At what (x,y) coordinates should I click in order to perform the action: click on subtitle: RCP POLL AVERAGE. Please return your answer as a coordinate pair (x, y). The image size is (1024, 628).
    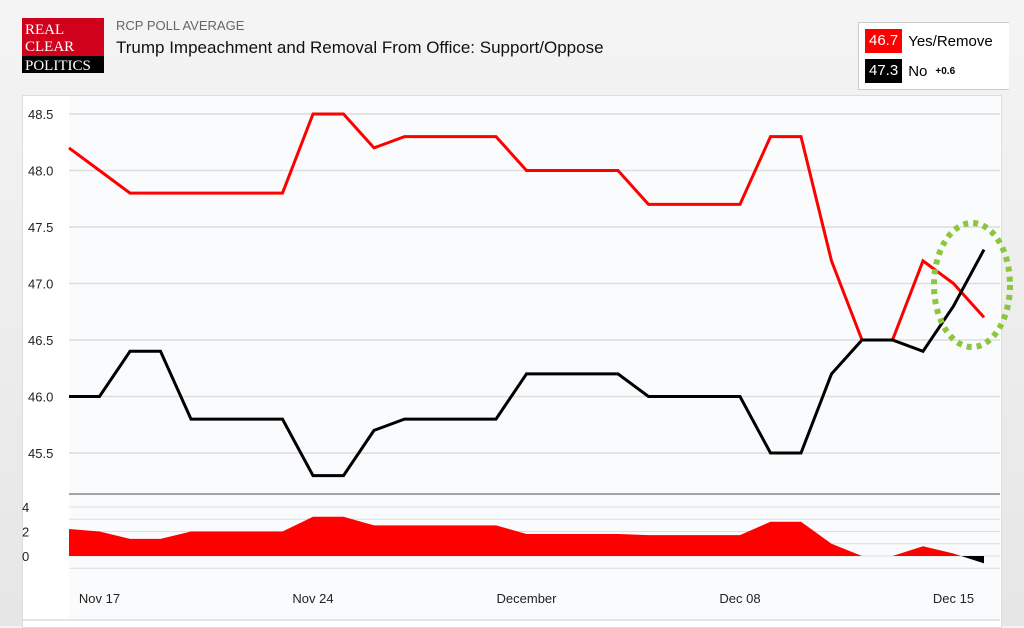
    Looking at the image, I should click on (180, 25).